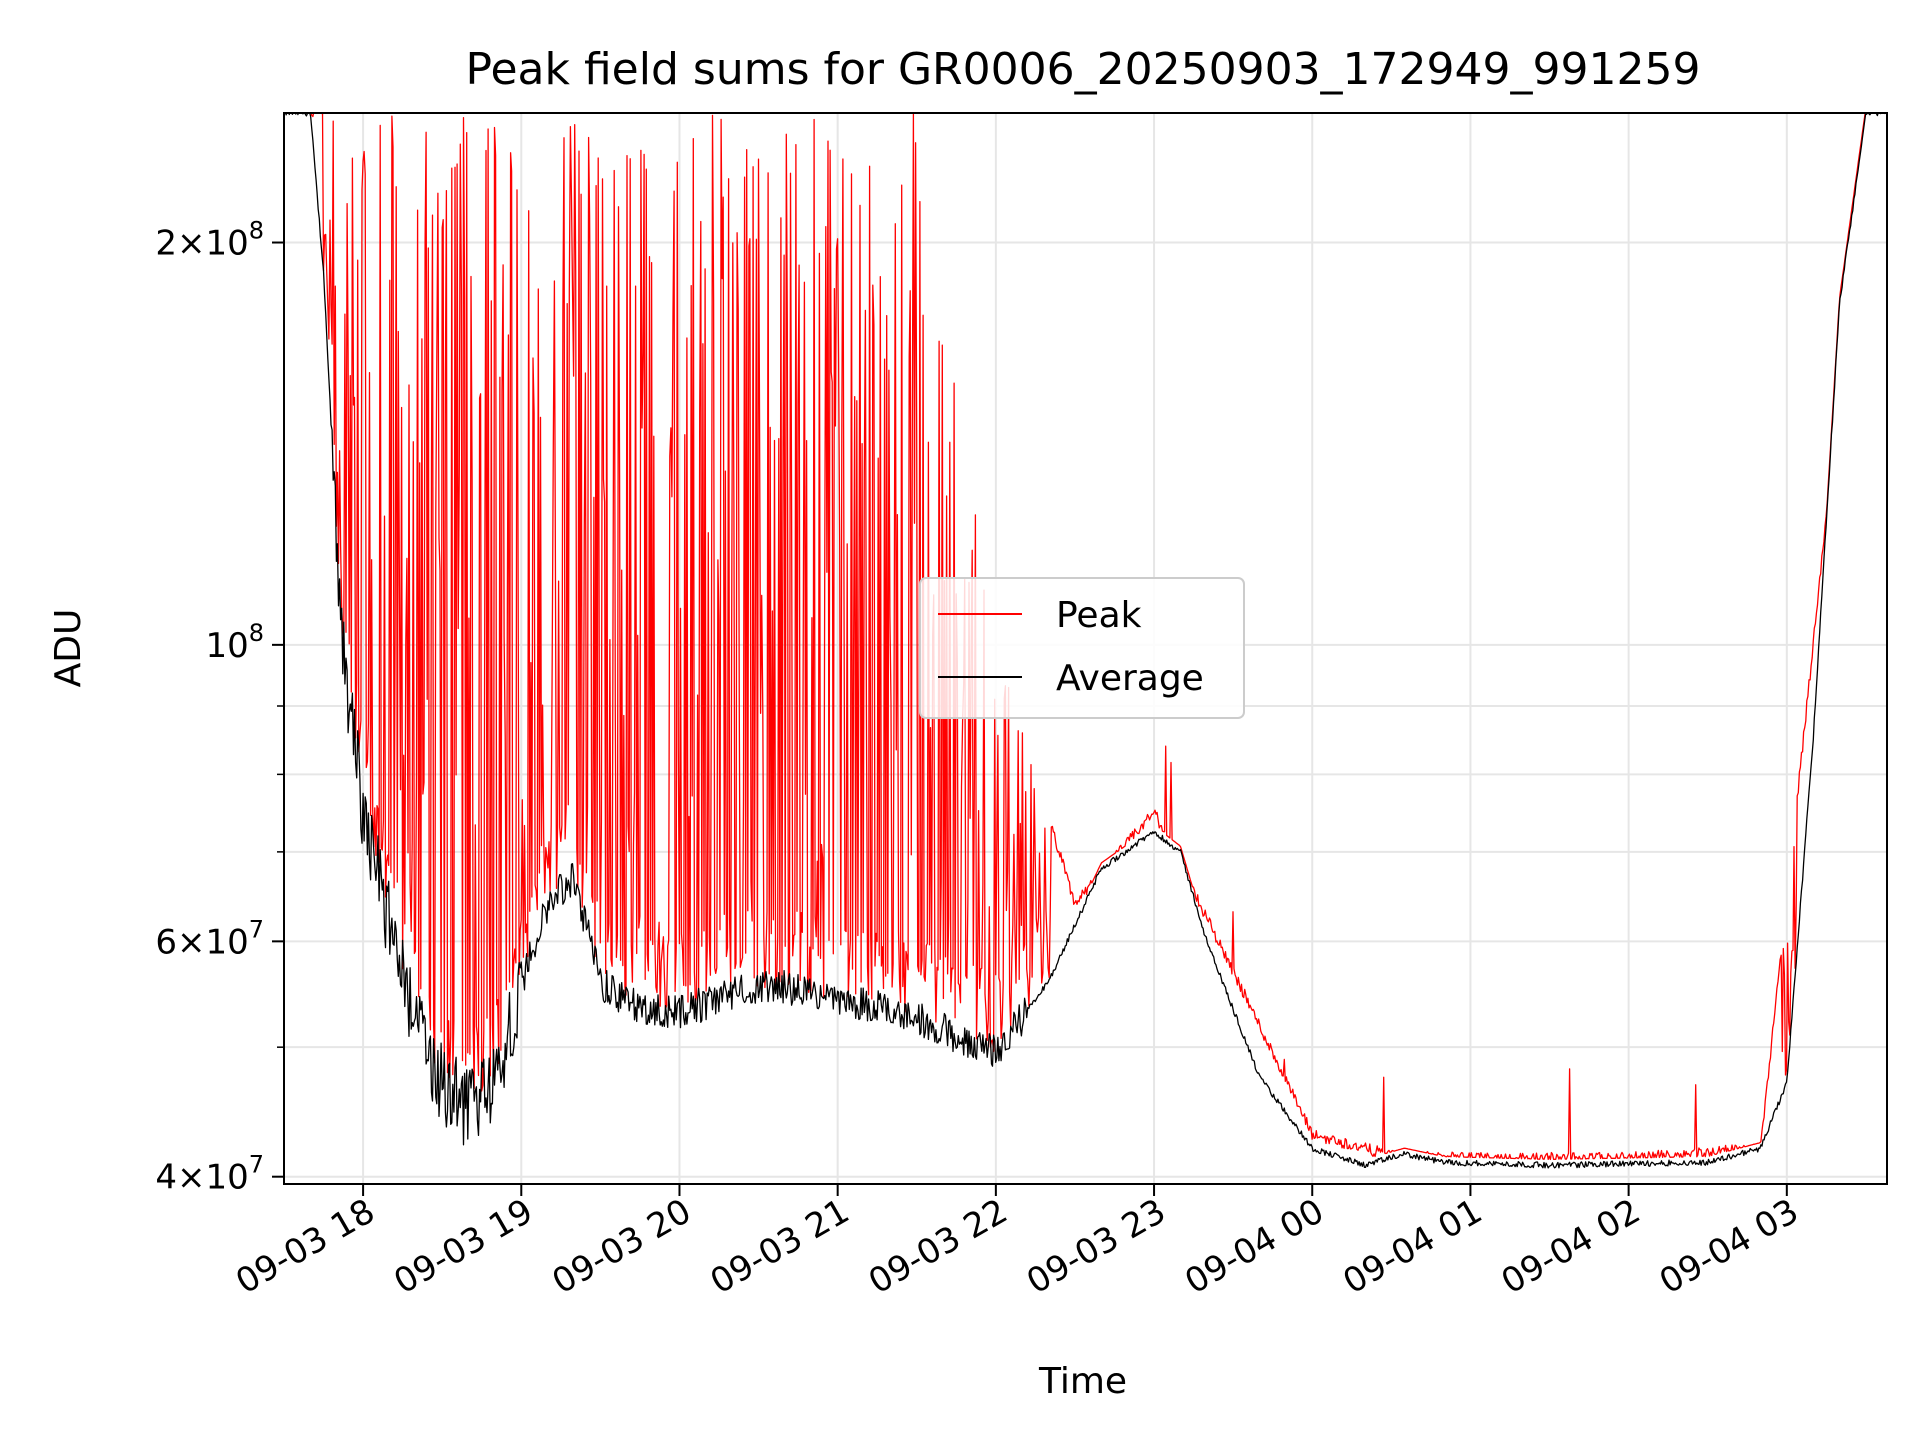 This screenshot has height=1440, width=1920. Describe the element at coordinates (166, 1178) in the screenshot. I see `y-tick-mantissa: 4` at that location.